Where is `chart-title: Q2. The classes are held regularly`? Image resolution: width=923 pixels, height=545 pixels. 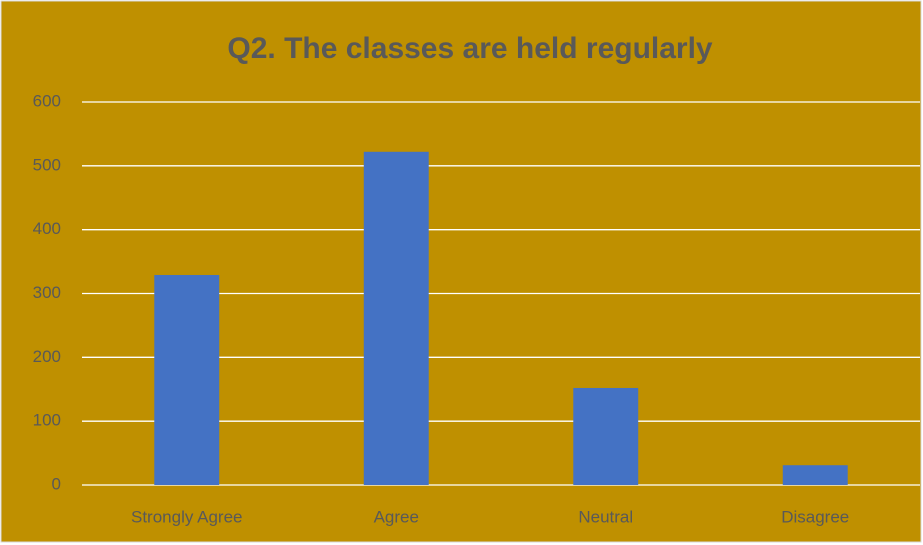
chart-title: Q2. The classes are held regularly is located at coordinates (470, 48).